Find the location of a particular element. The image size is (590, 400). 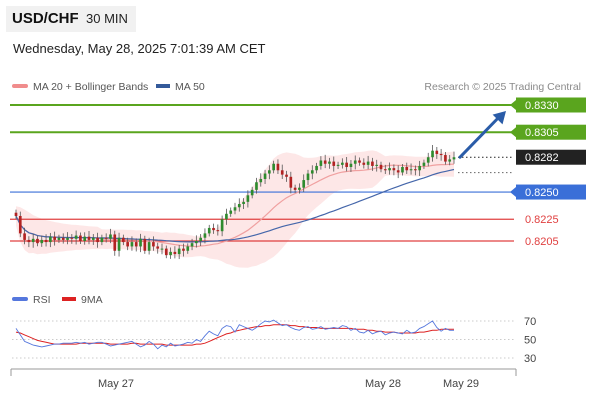

pair-label: USD/CHF is located at coordinates (47, 19).